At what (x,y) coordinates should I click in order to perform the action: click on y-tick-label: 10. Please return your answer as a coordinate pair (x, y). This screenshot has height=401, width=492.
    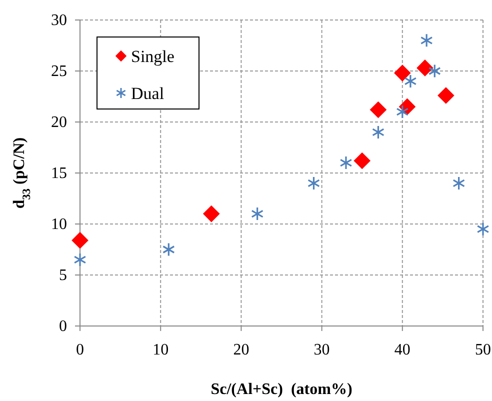
    Looking at the image, I should click on (59, 225).